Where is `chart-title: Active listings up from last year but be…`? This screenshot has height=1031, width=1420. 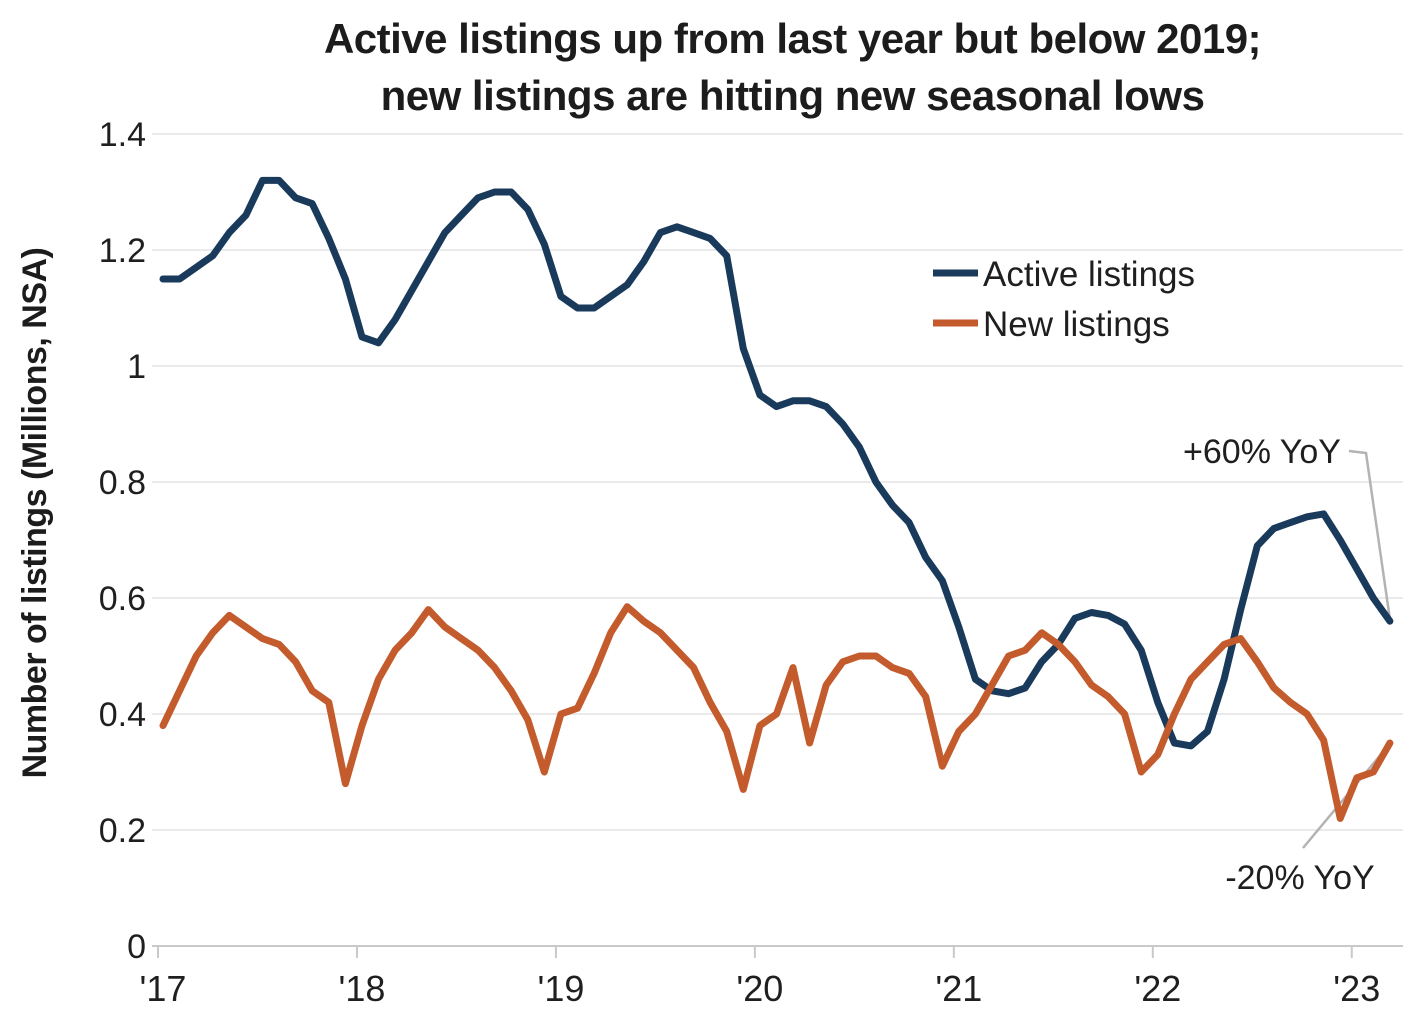 chart-title: Active listings up from last year but be… is located at coordinates (792, 67).